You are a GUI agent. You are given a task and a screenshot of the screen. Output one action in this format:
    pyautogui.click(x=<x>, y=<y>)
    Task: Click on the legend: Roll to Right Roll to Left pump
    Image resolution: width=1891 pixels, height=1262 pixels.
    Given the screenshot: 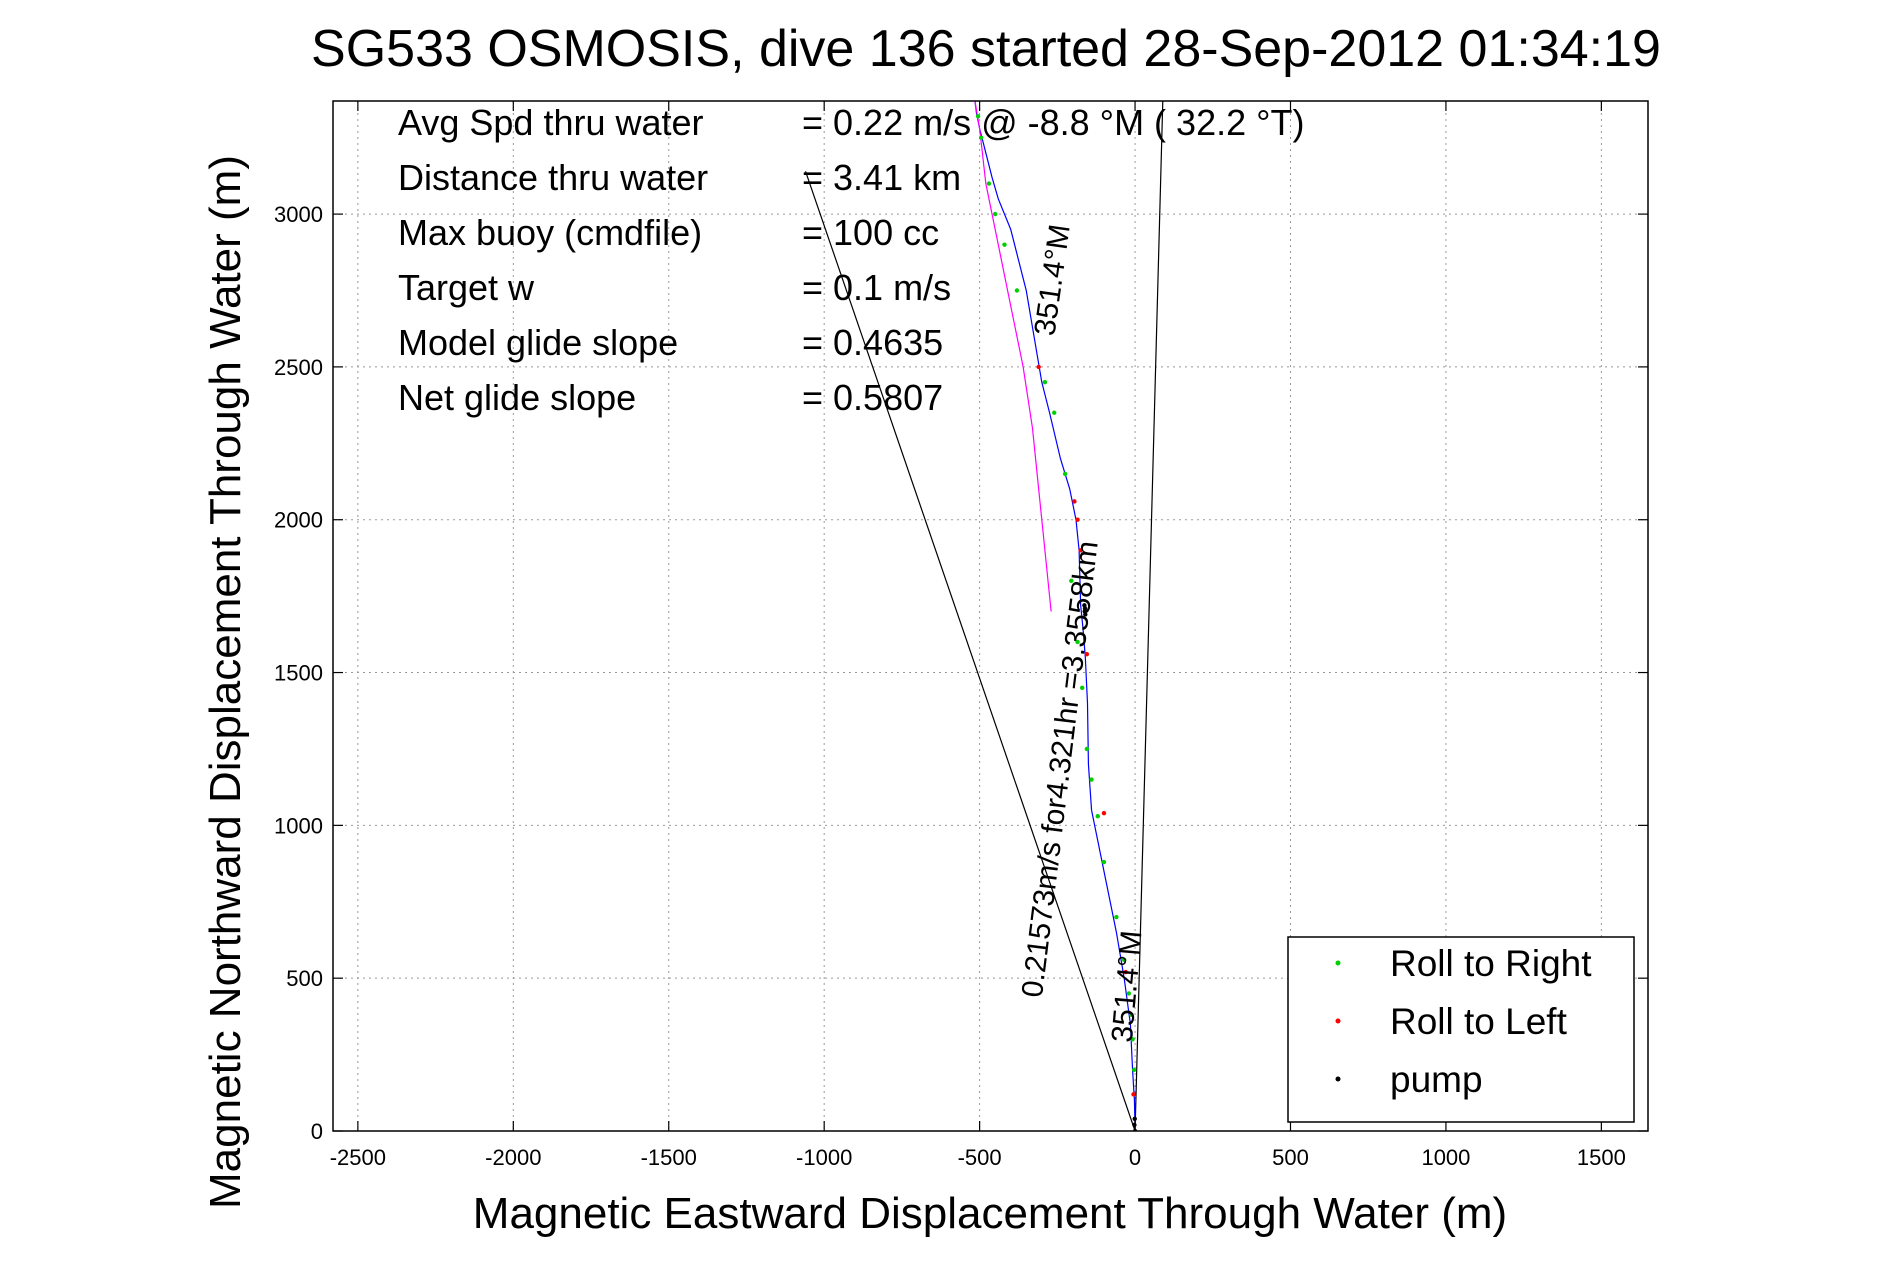 What is the action you would take?
    pyautogui.click(x=1461, y=1029)
    